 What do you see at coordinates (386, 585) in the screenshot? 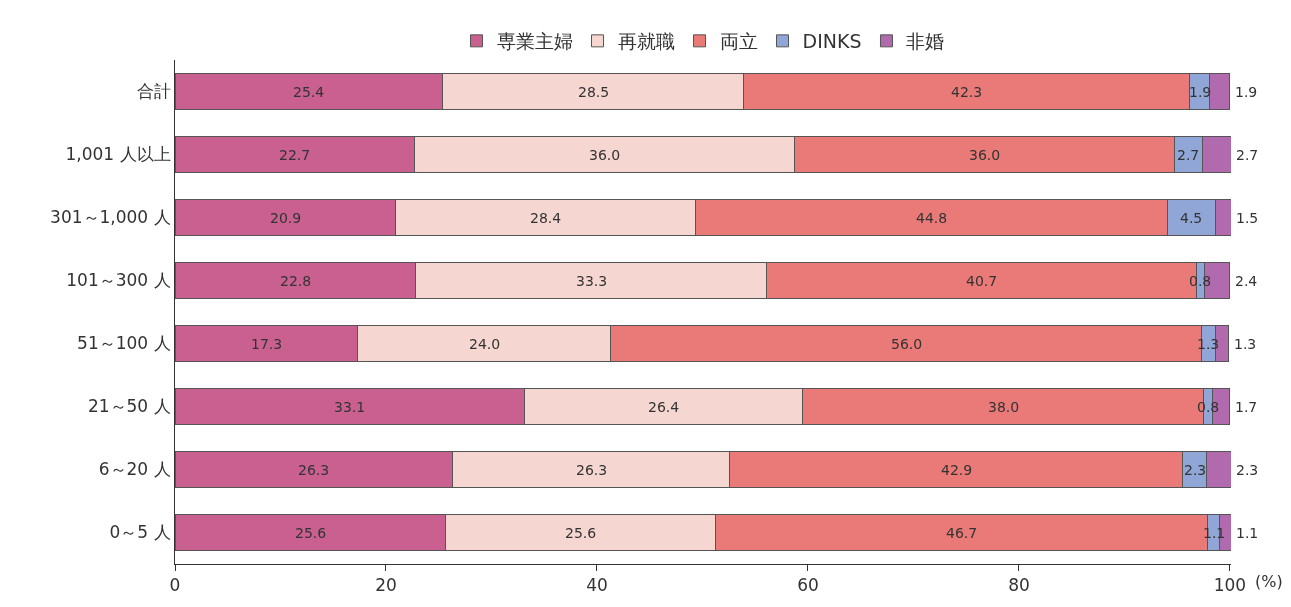
I see `x-tick-label: 20` at bounding box center [386, 585].